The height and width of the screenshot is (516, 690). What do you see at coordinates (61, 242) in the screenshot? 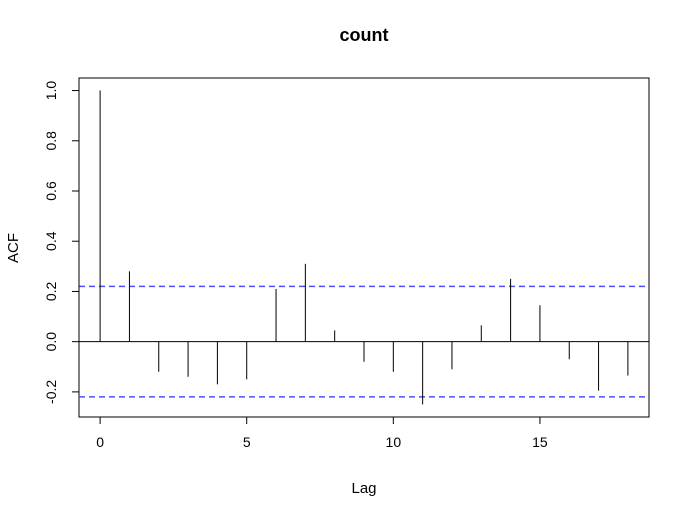
I see `y-axis: -0.2 0.0 0.2 0.4 0.6 0.8 1.0` at bounding box center [61, 242].